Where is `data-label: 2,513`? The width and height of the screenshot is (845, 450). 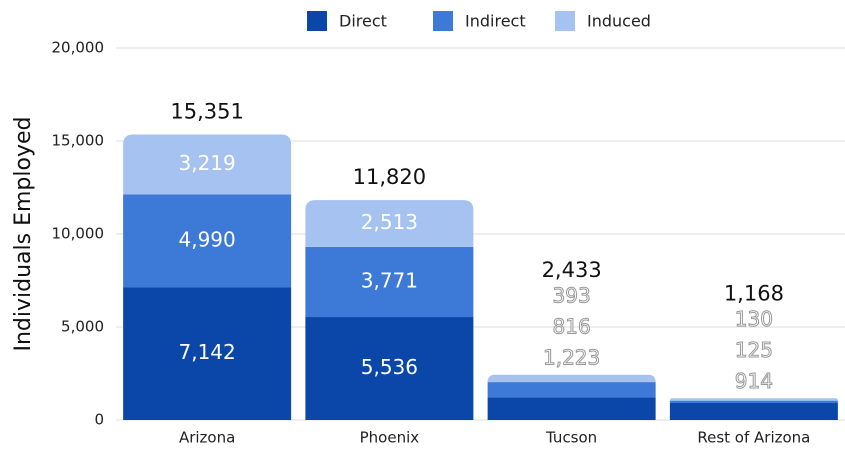
data-label: 2,513 is located at coordinates (389, 222).